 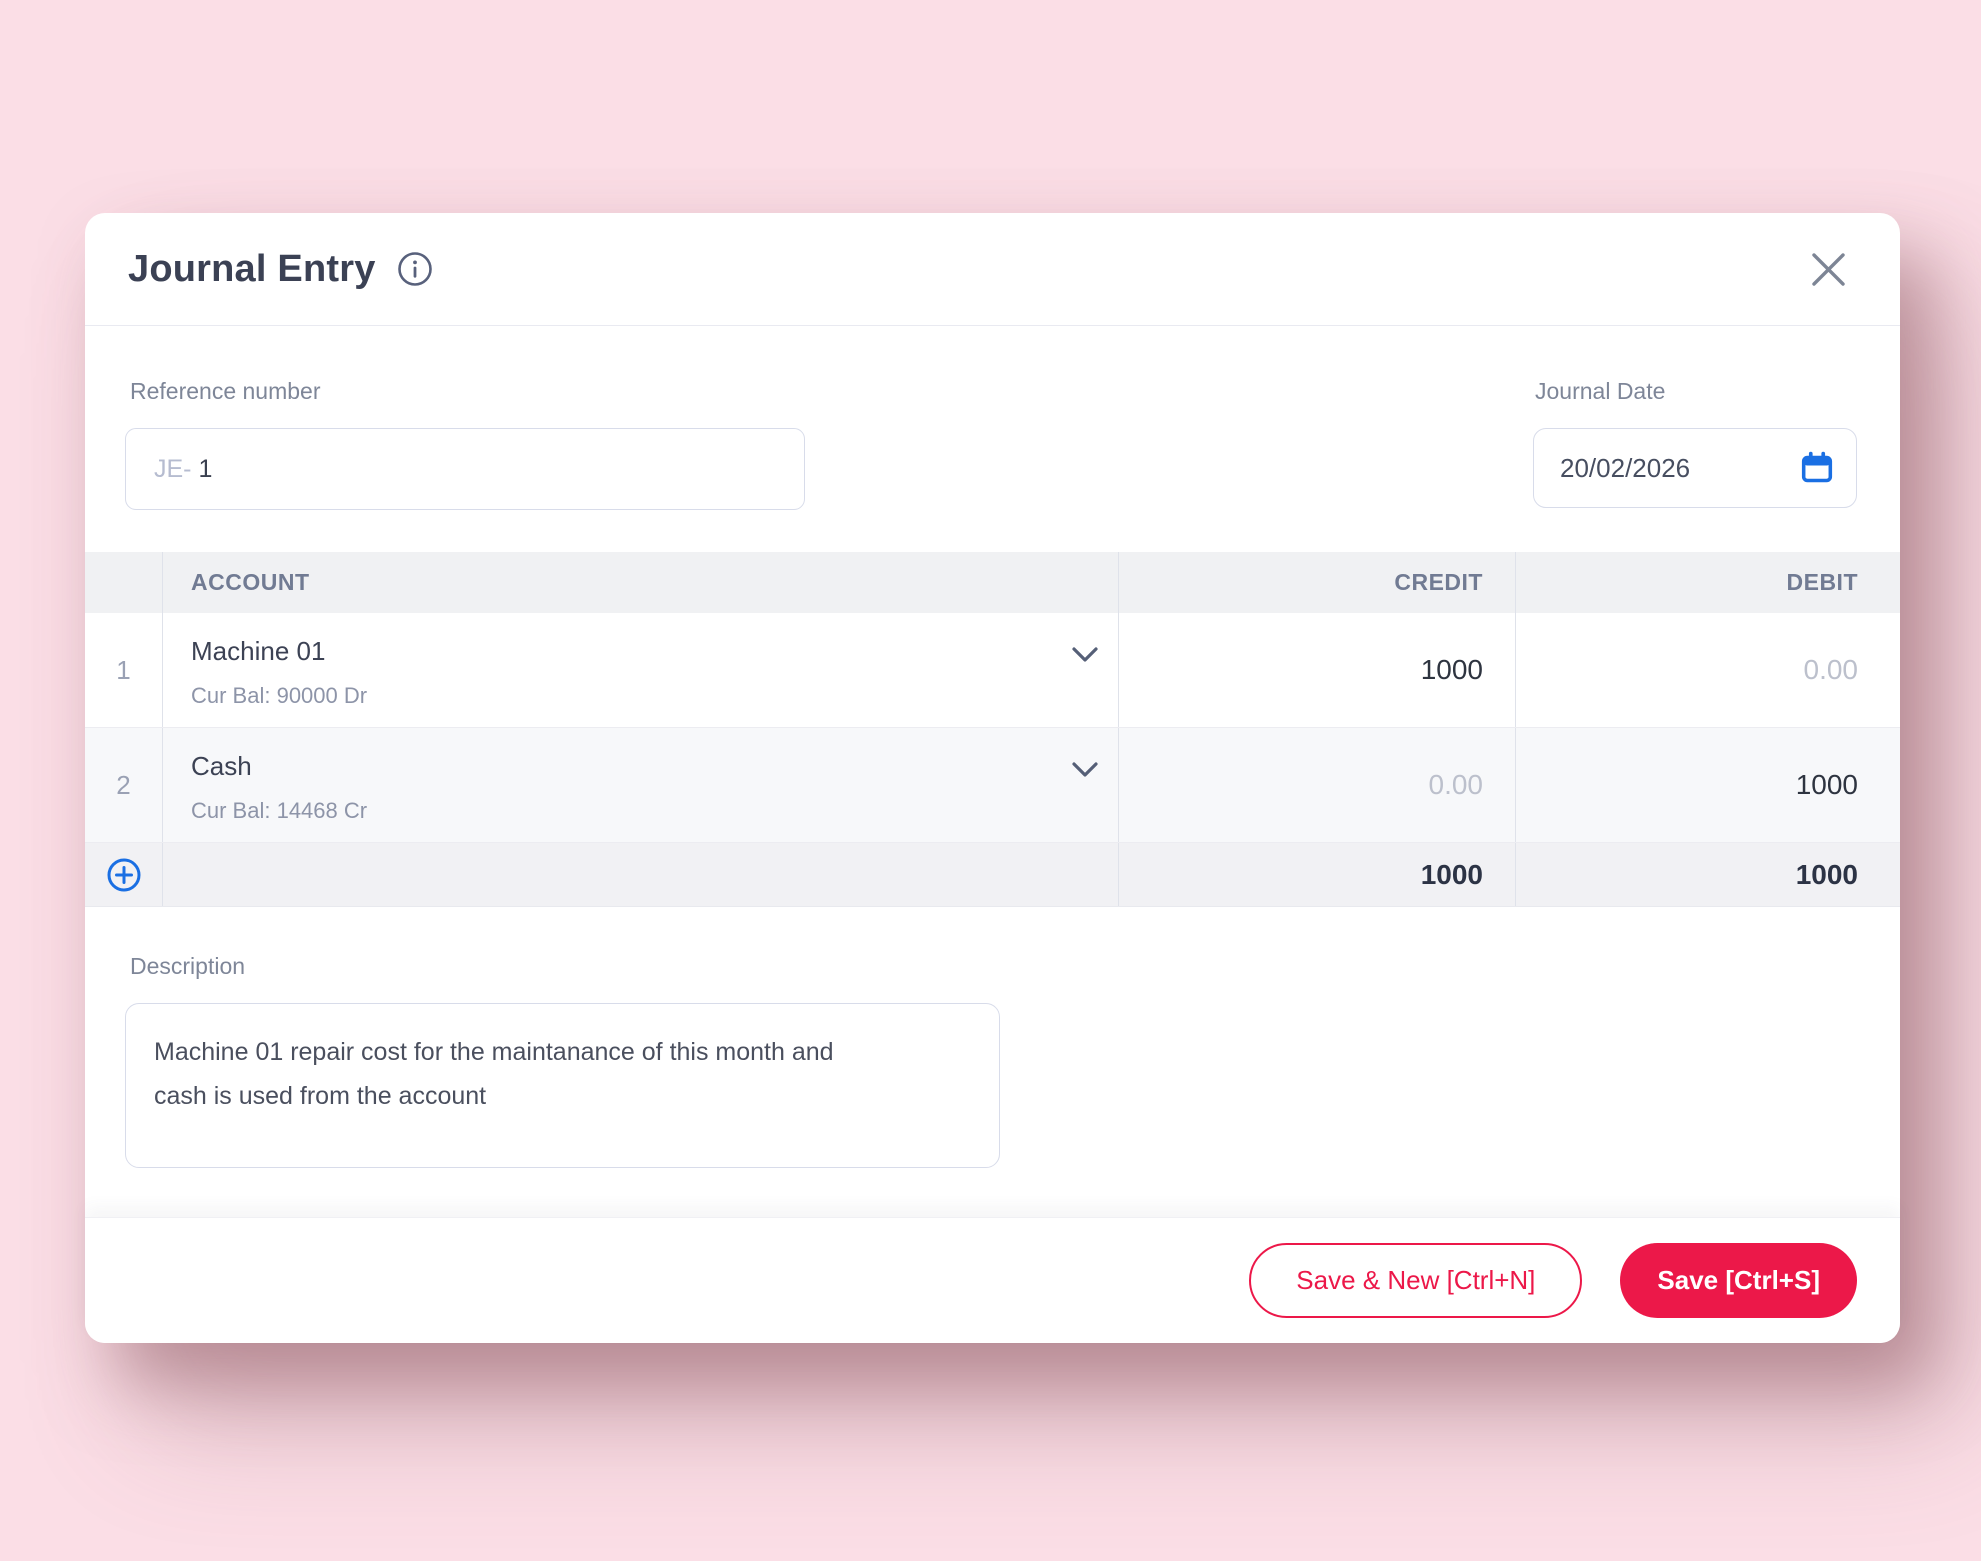 I want to click on debit-column-header: DEBIT, so click(x=1707, y=582).